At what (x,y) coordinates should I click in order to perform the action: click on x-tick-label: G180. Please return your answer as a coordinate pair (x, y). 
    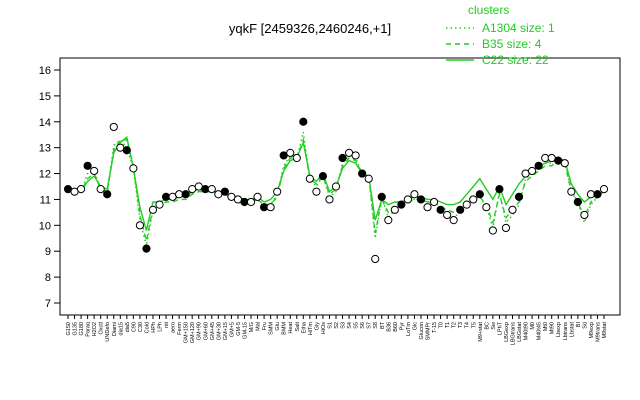
    Looking at the image, I should click on (82, 328).